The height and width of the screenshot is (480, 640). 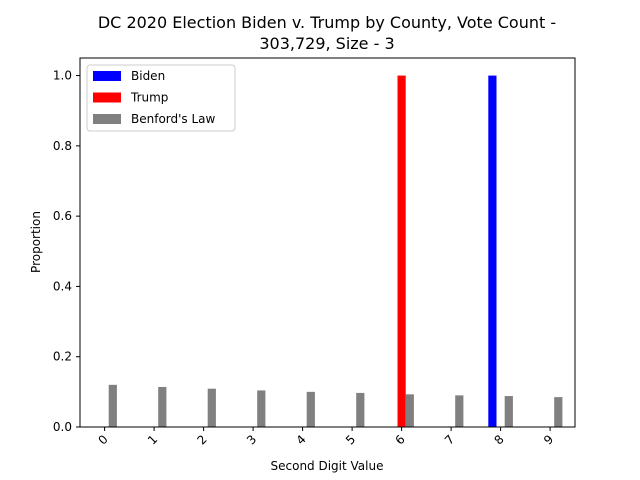 What do you see at coordinates (251, 439) in the screenshot?
I see `x-tick-label: 3` at bounding box center [251, 439].